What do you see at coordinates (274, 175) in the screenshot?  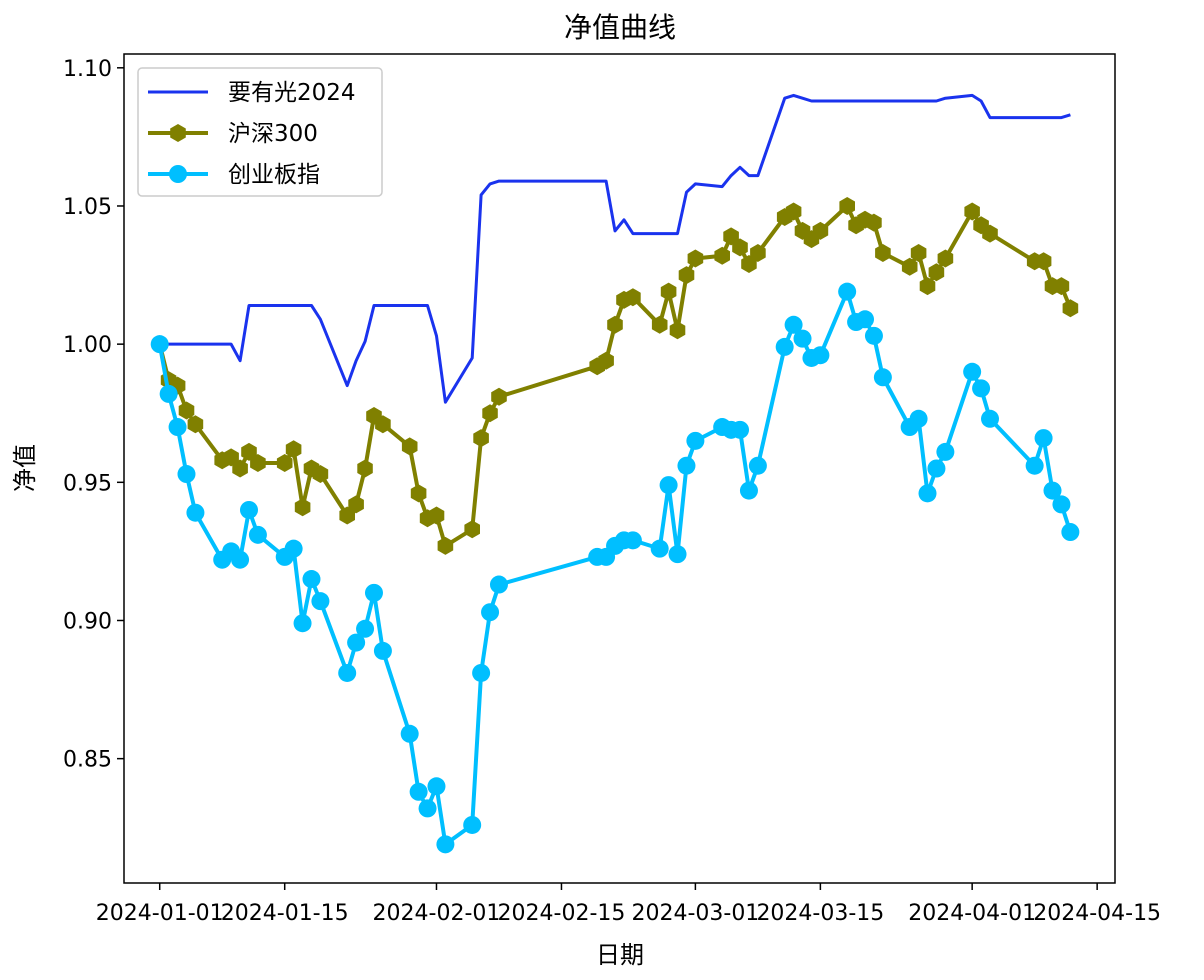 I see `legend-label: 创业板指` at bounding box center [274, 175].